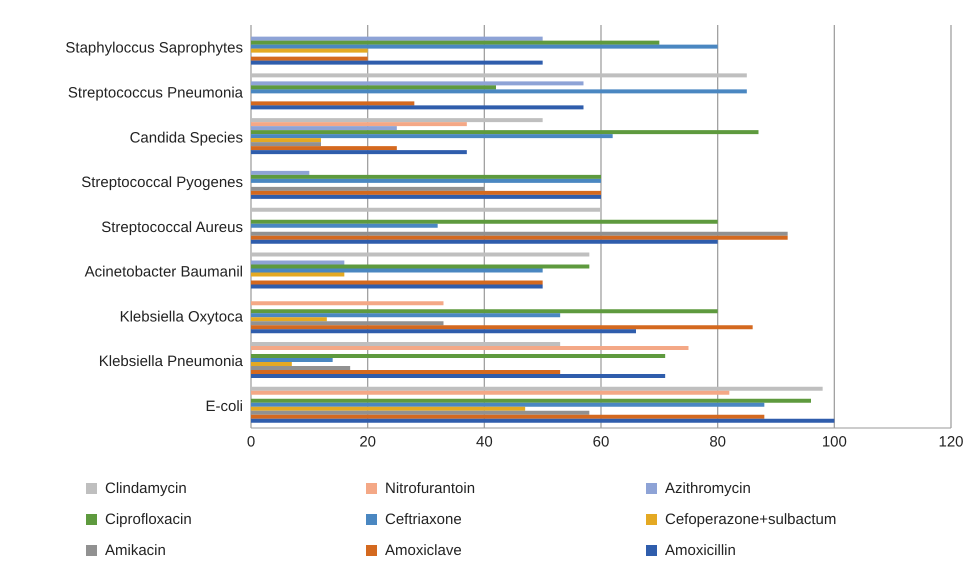 The width and height of the screenshot is (963, 575). What do you see at coordinates (182, 317) in the screenshot?
I see `y-tick-label: Klebsiella Oxytoca` at bounding box center [182, 317].